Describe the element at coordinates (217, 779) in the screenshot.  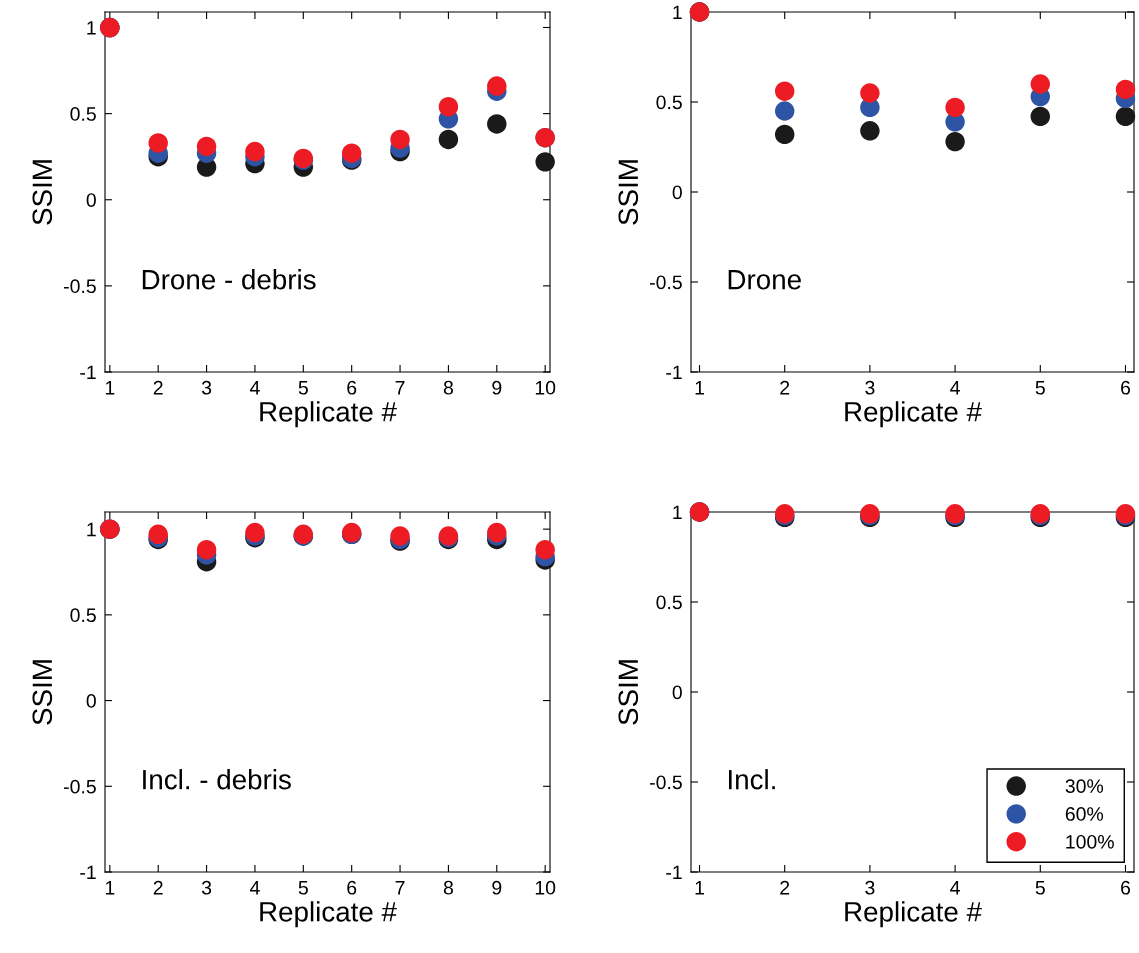
I see `annotation: Incl. - debris` at that location.